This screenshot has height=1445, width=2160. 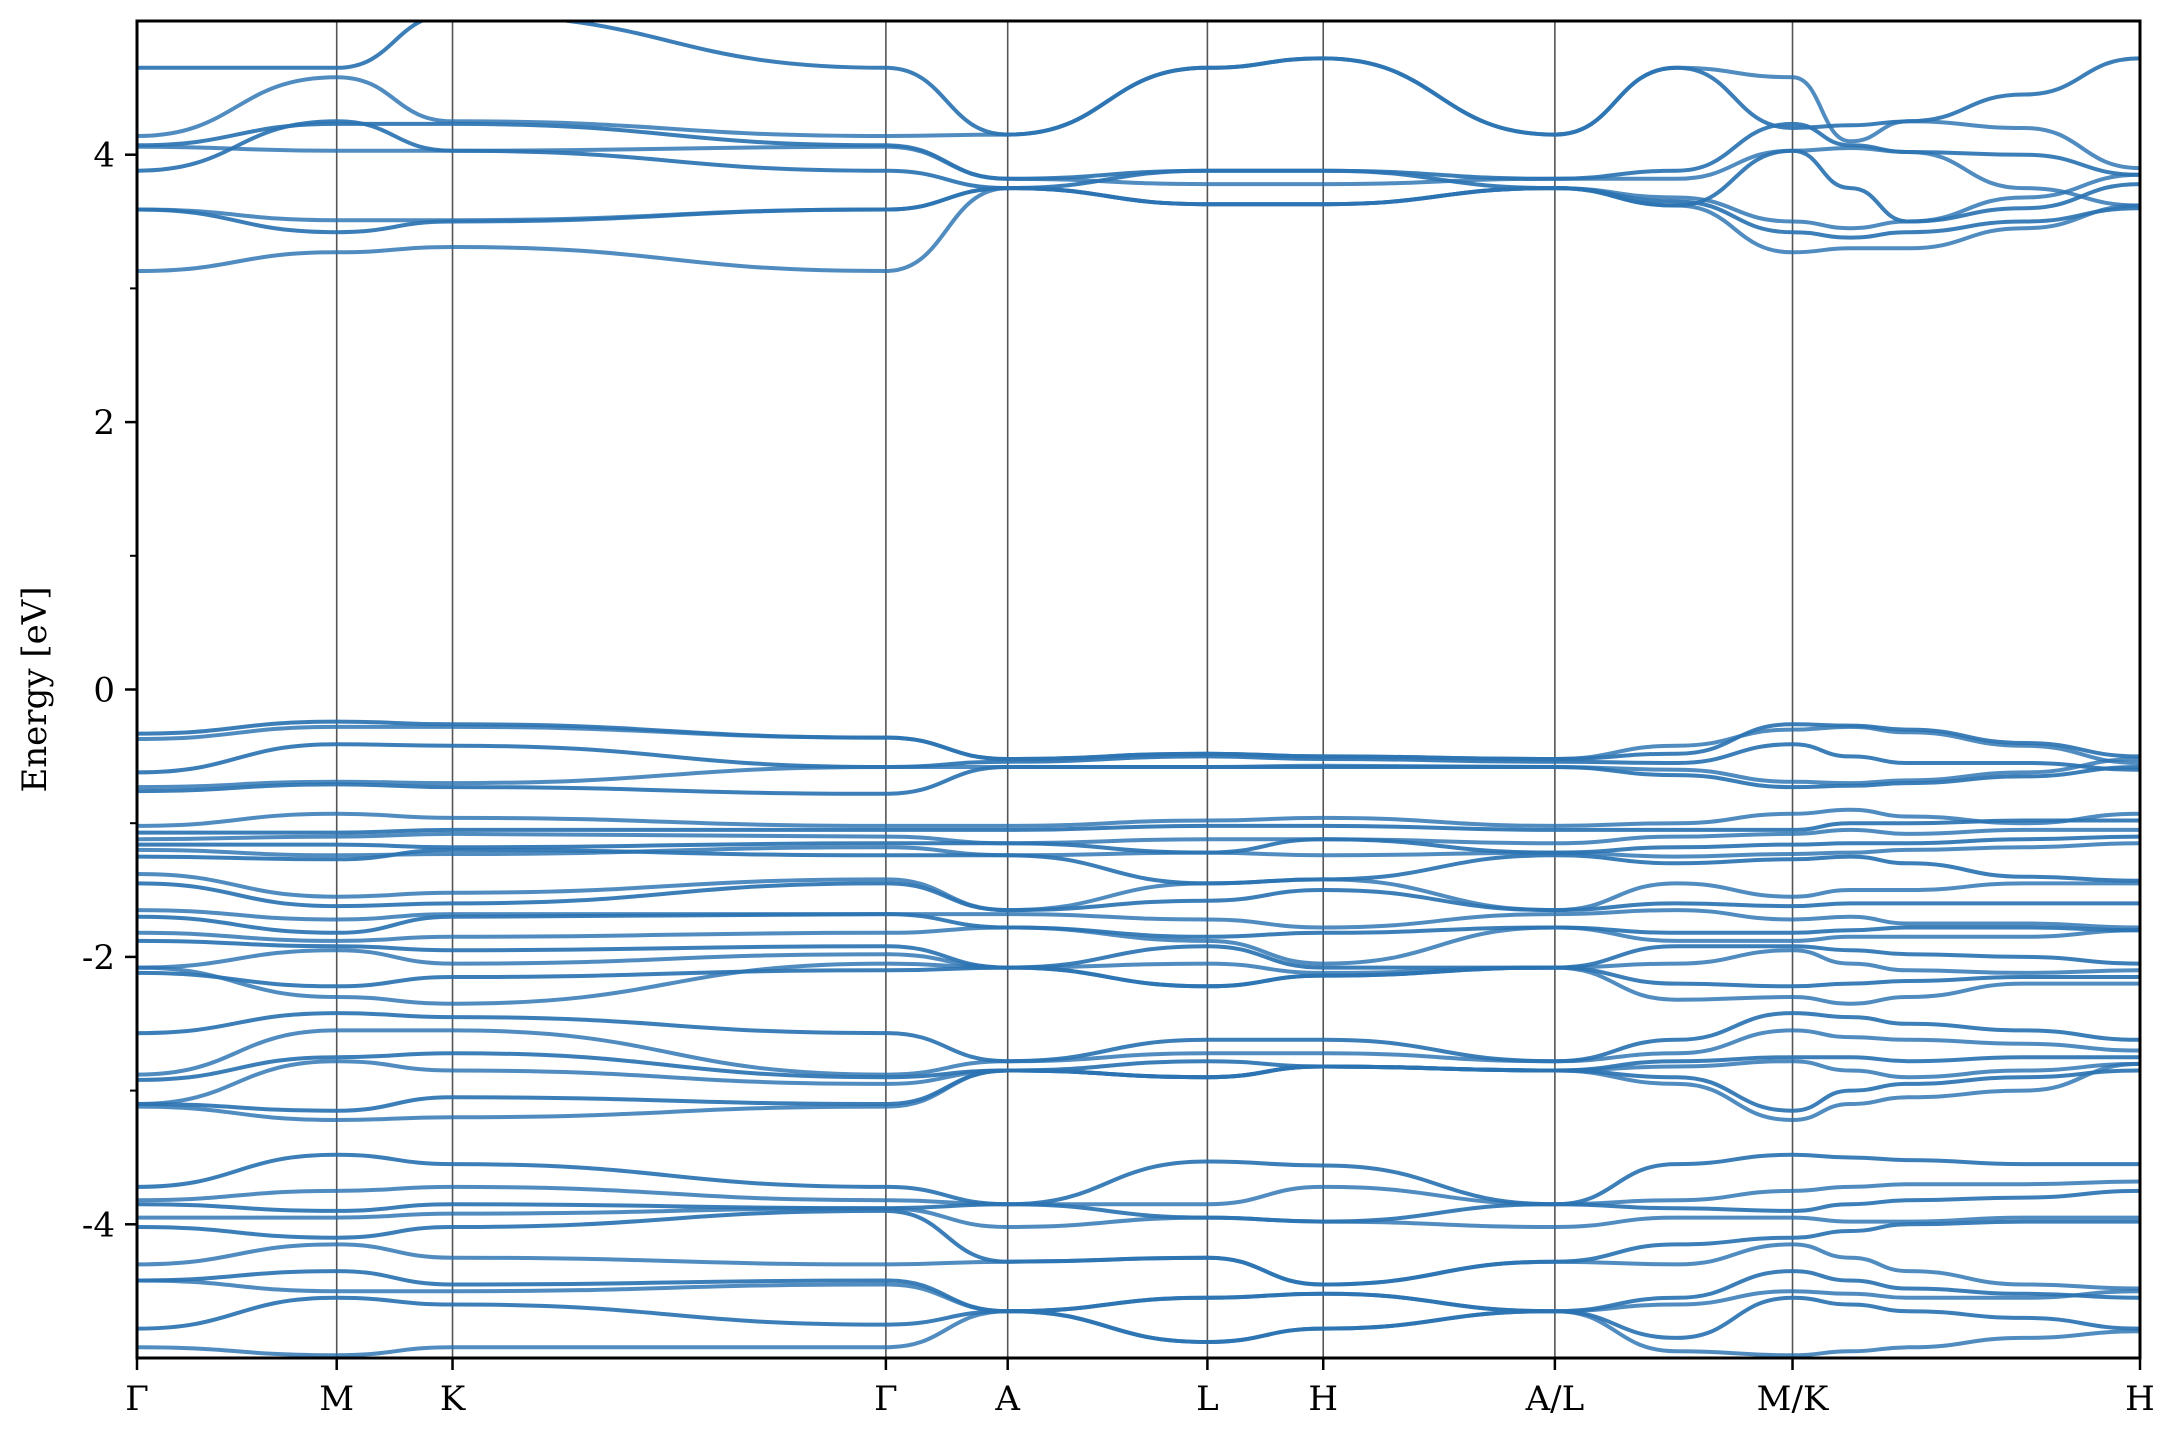 I want to click on y-axis: -4 -2 0 2 4, so click(x=109, y=690).